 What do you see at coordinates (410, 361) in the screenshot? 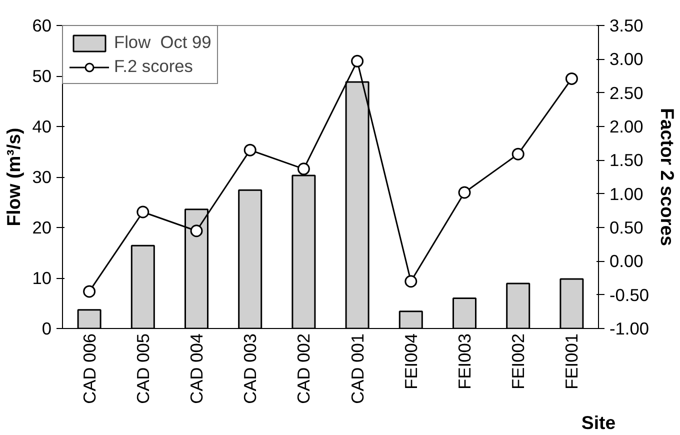
I see `x-tick-label: FEI004` at bounding box center [410, 361].